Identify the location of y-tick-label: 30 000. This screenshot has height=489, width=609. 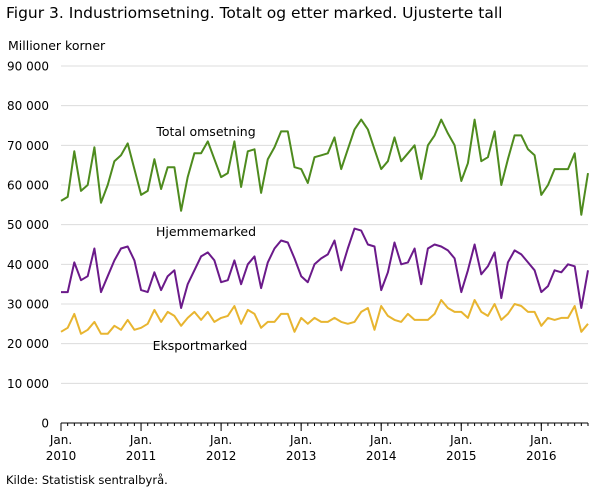
(28, 305).